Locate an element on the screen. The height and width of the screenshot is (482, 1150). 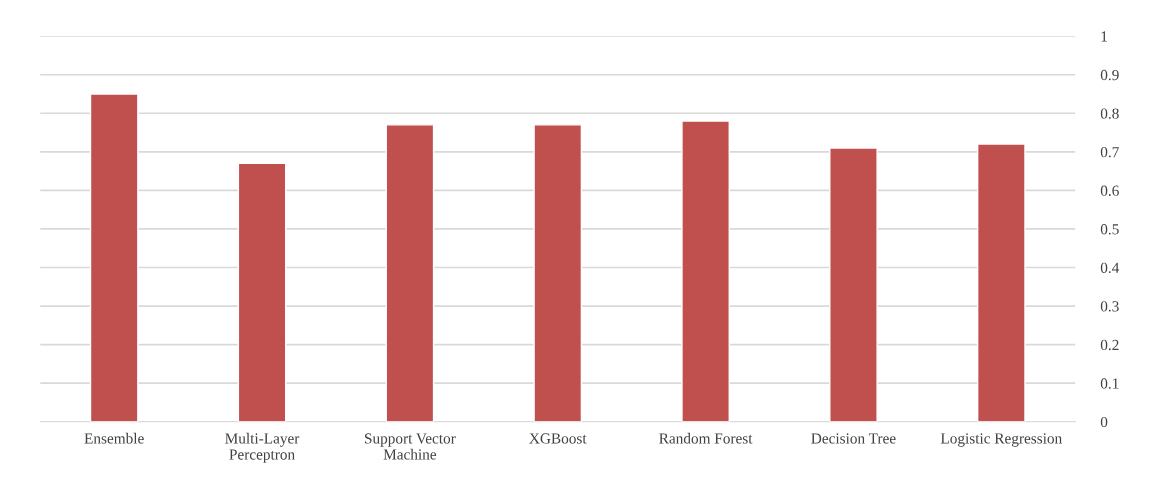
y-tick-label: 0 is located at coordinates (1104, 422).